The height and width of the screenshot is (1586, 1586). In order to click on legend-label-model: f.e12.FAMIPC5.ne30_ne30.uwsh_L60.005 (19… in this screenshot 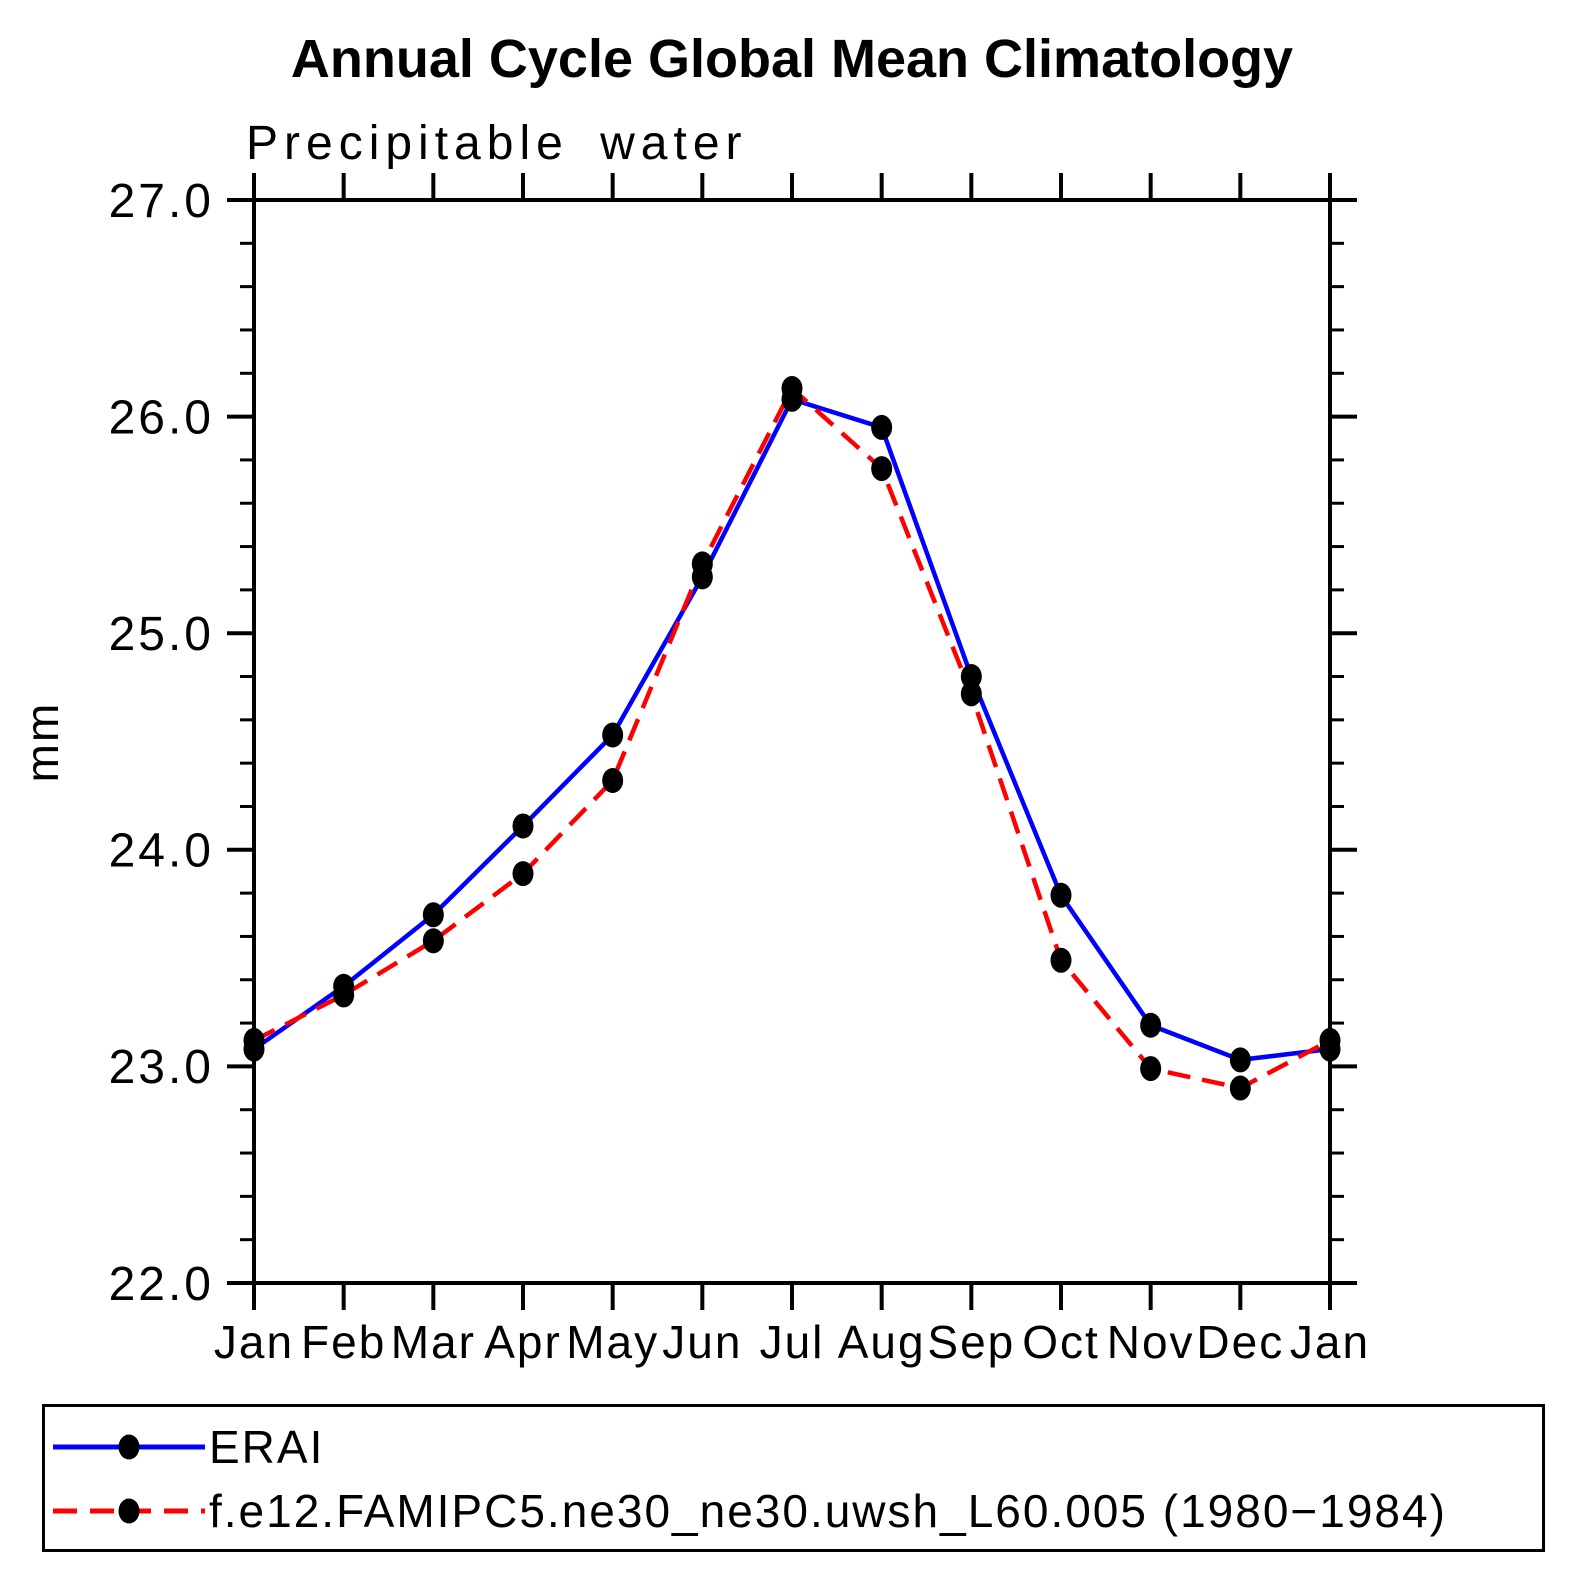, I will do `click(828, 1511)`.